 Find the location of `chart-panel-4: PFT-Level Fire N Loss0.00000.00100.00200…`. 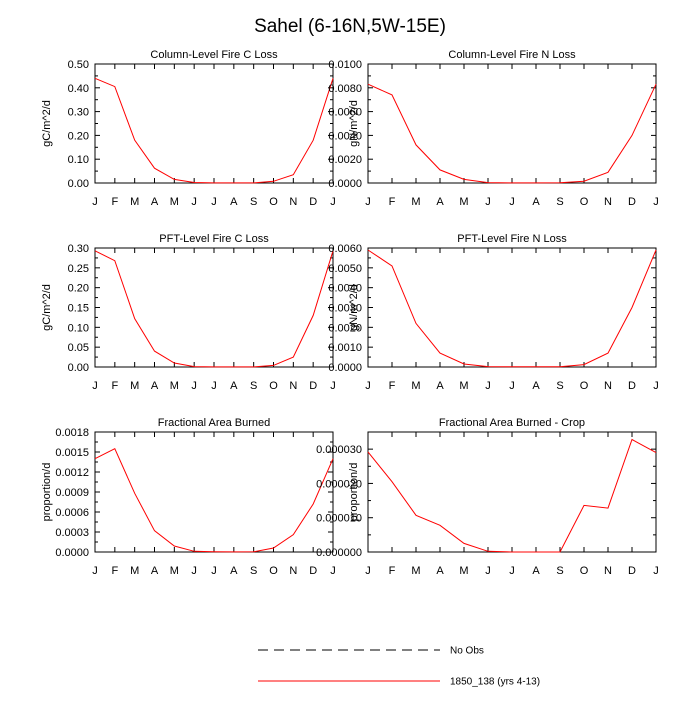

chart-panel-4: PFT-Level Fire N Loss0.00000.00100.00200… is located at coordinates (493, 312).